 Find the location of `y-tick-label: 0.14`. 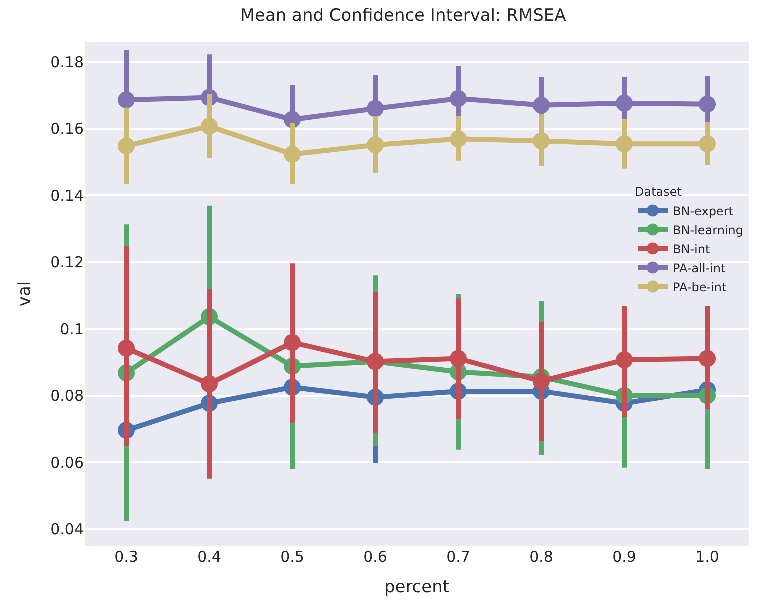

y-tick-label: 0.14 is located at coordinates (67, 195).